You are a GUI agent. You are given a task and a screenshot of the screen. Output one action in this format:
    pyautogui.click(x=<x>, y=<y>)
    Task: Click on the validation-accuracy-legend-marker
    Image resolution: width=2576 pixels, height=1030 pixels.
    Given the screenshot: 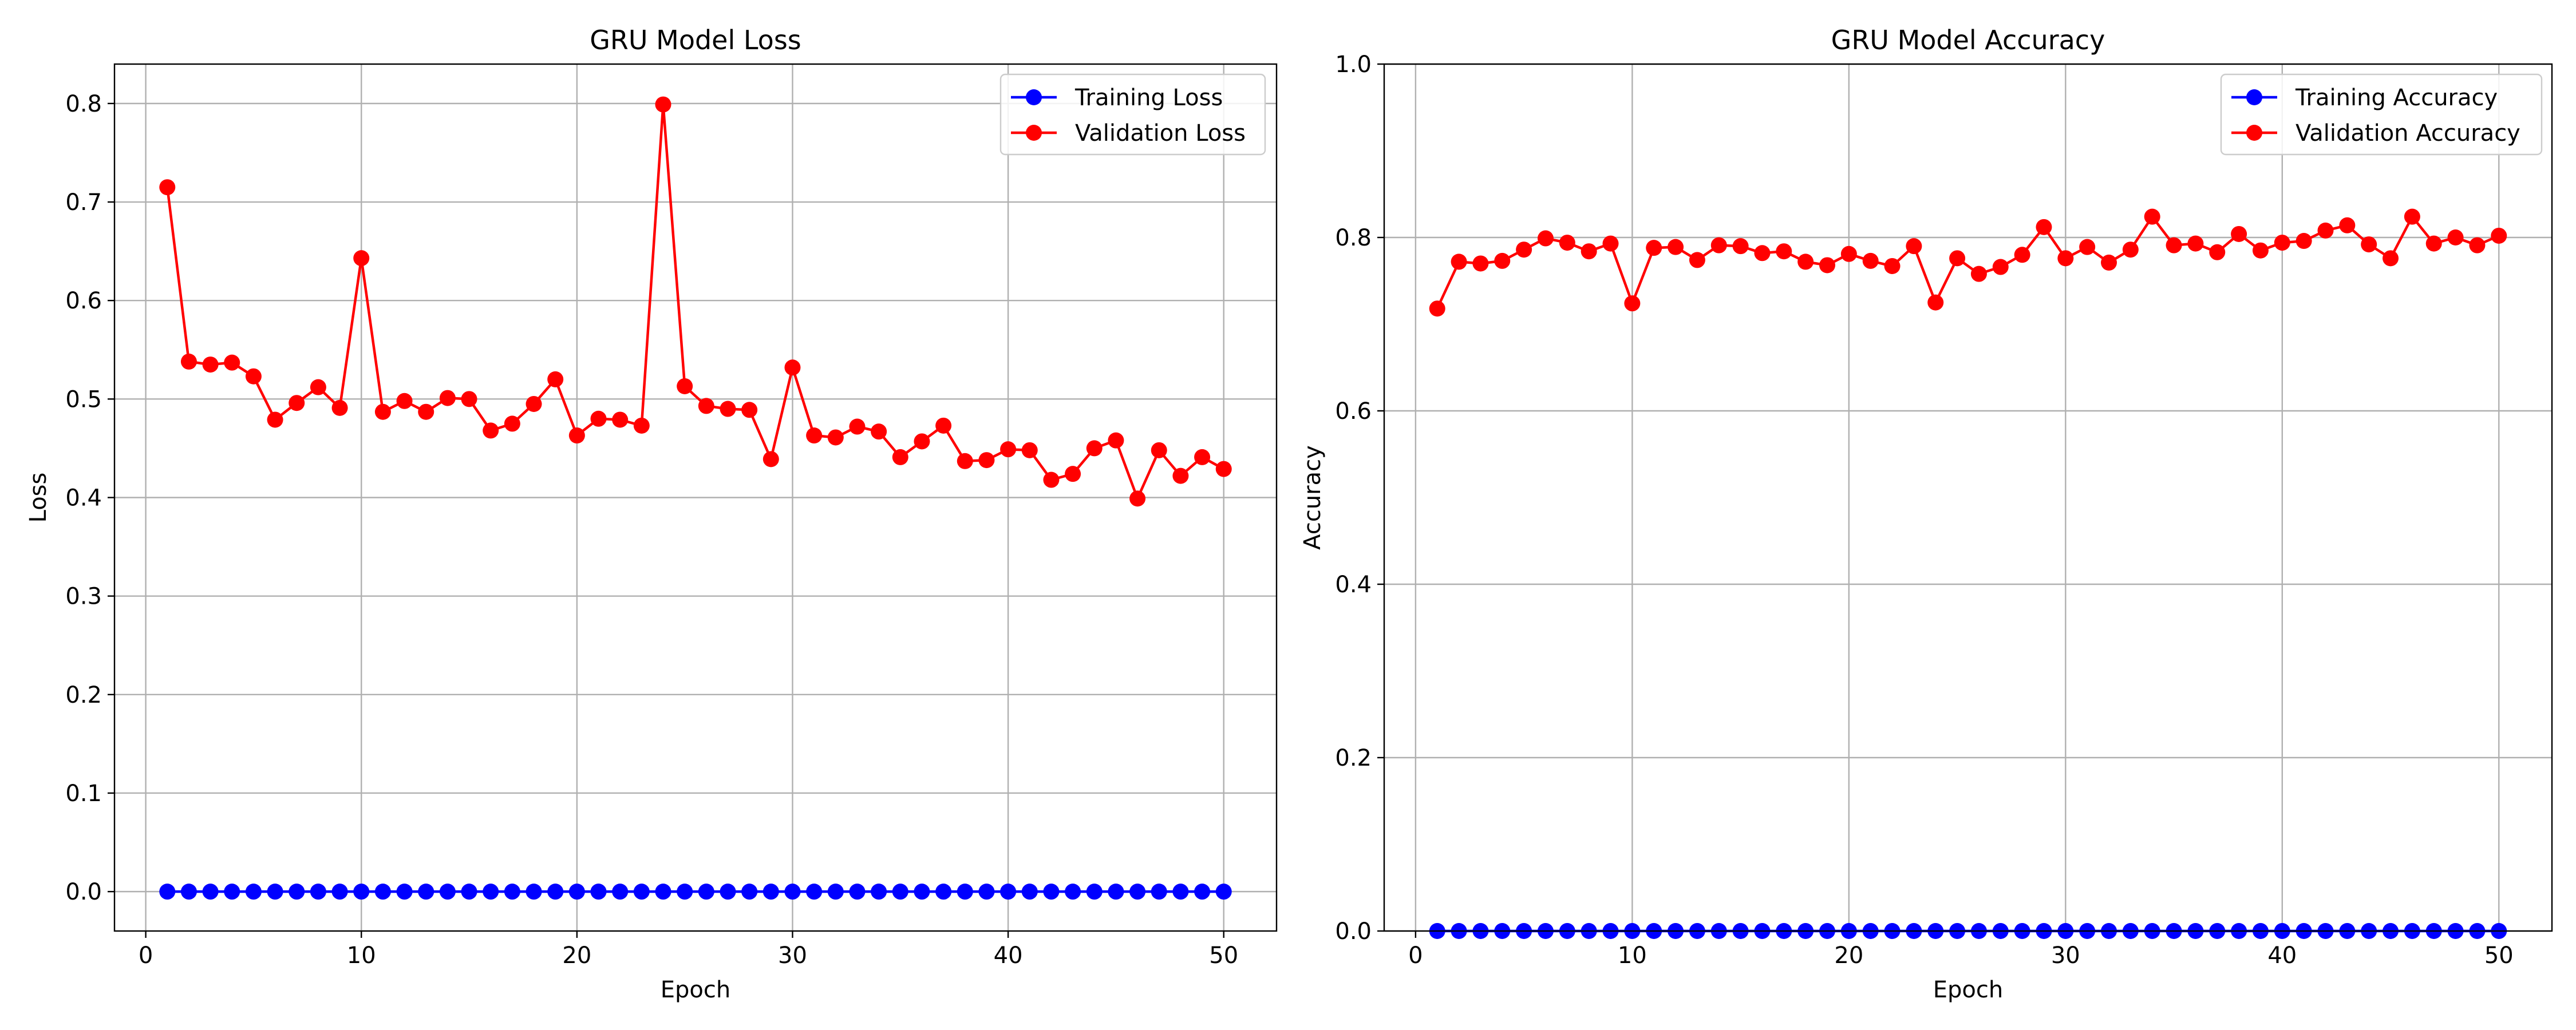 What is the action you would take?
    pyautogui.click(x=2254, y=133)
    